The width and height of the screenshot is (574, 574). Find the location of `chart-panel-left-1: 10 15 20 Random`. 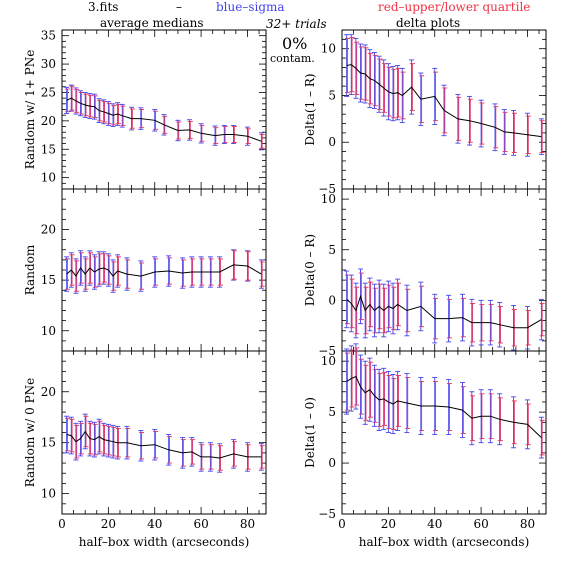

chart-panel-left-1: 10 15 20 Random is located at coordinates (145, 270).